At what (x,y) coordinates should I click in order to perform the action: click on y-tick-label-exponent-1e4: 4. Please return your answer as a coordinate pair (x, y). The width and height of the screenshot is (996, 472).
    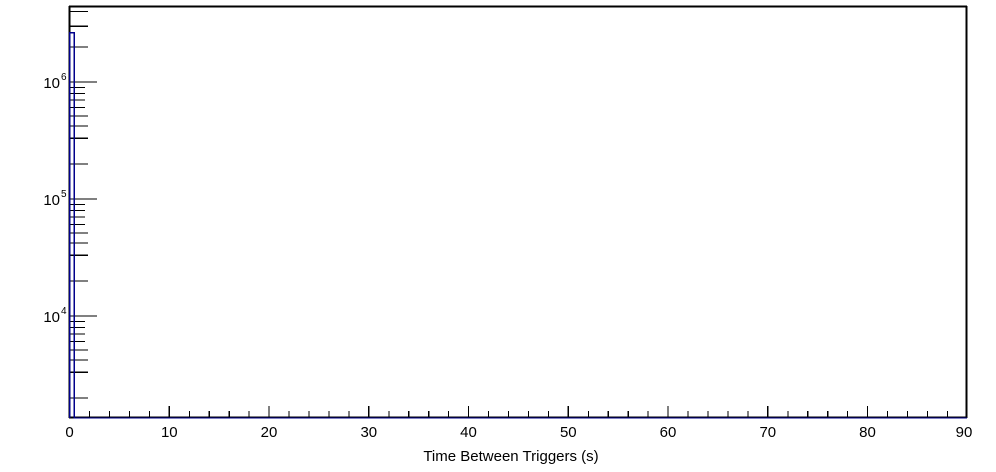
    Looking at the image, I should click on (64, 311).